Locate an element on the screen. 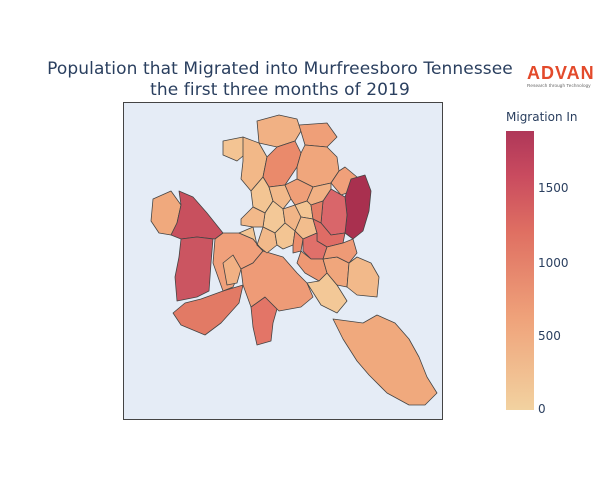 Image resolution: width=600 pixels, height=500 pixels. colorbar-title: Migration In is located at coordinates (542, 117).